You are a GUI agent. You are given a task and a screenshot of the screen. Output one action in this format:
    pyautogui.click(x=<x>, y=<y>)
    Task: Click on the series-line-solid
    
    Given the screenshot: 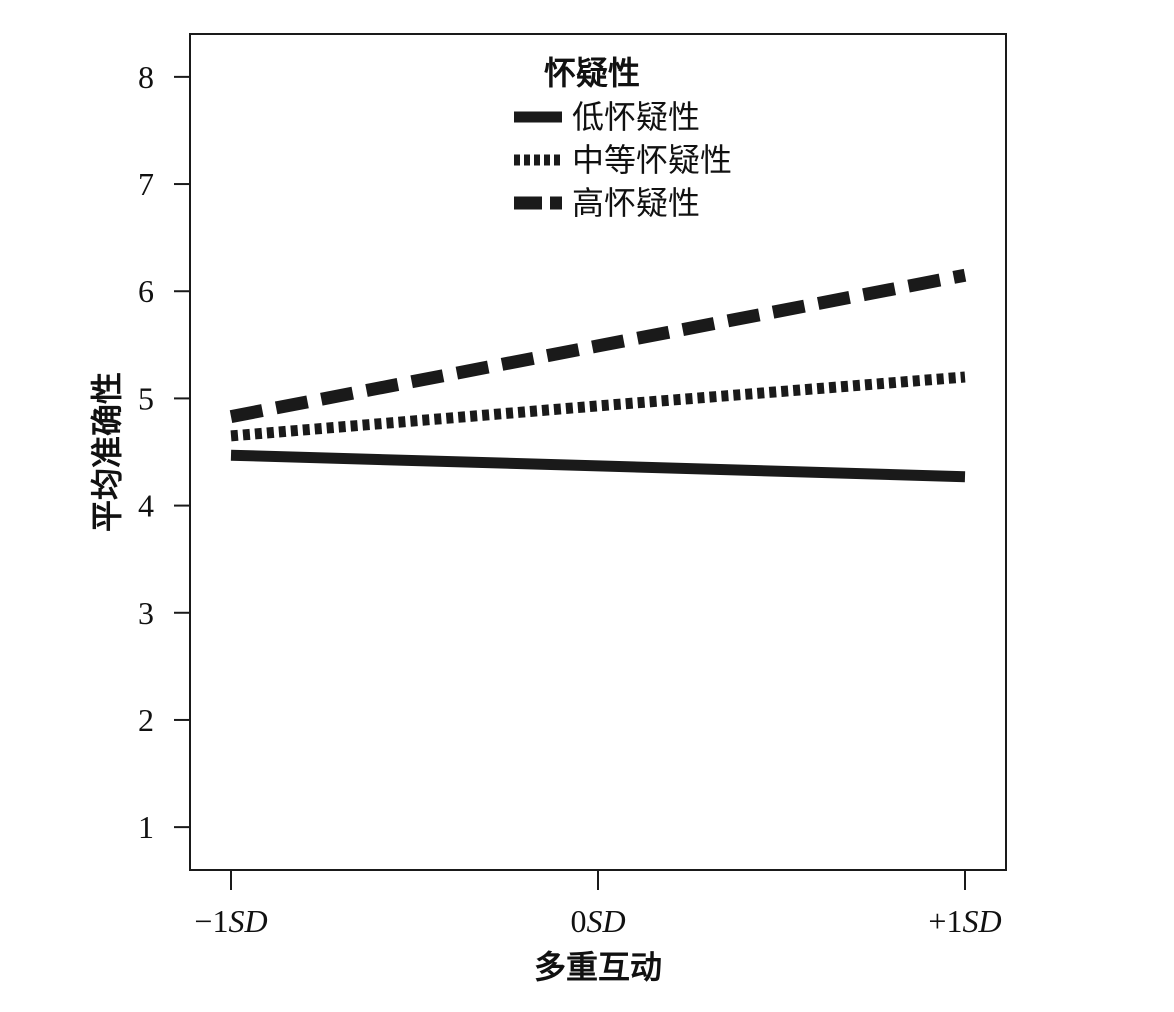 What is the action you would take?
    pyautogui.click(x=598, y=466)
    